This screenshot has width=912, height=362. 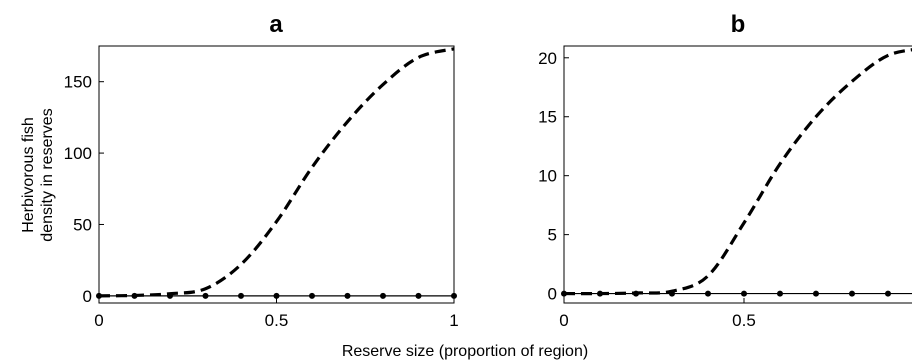 What do you see at coordinates (744, 320) in the screenshot?
I see `panel-b-x-tick-label: 0.5` at bounding box center [744, 320].